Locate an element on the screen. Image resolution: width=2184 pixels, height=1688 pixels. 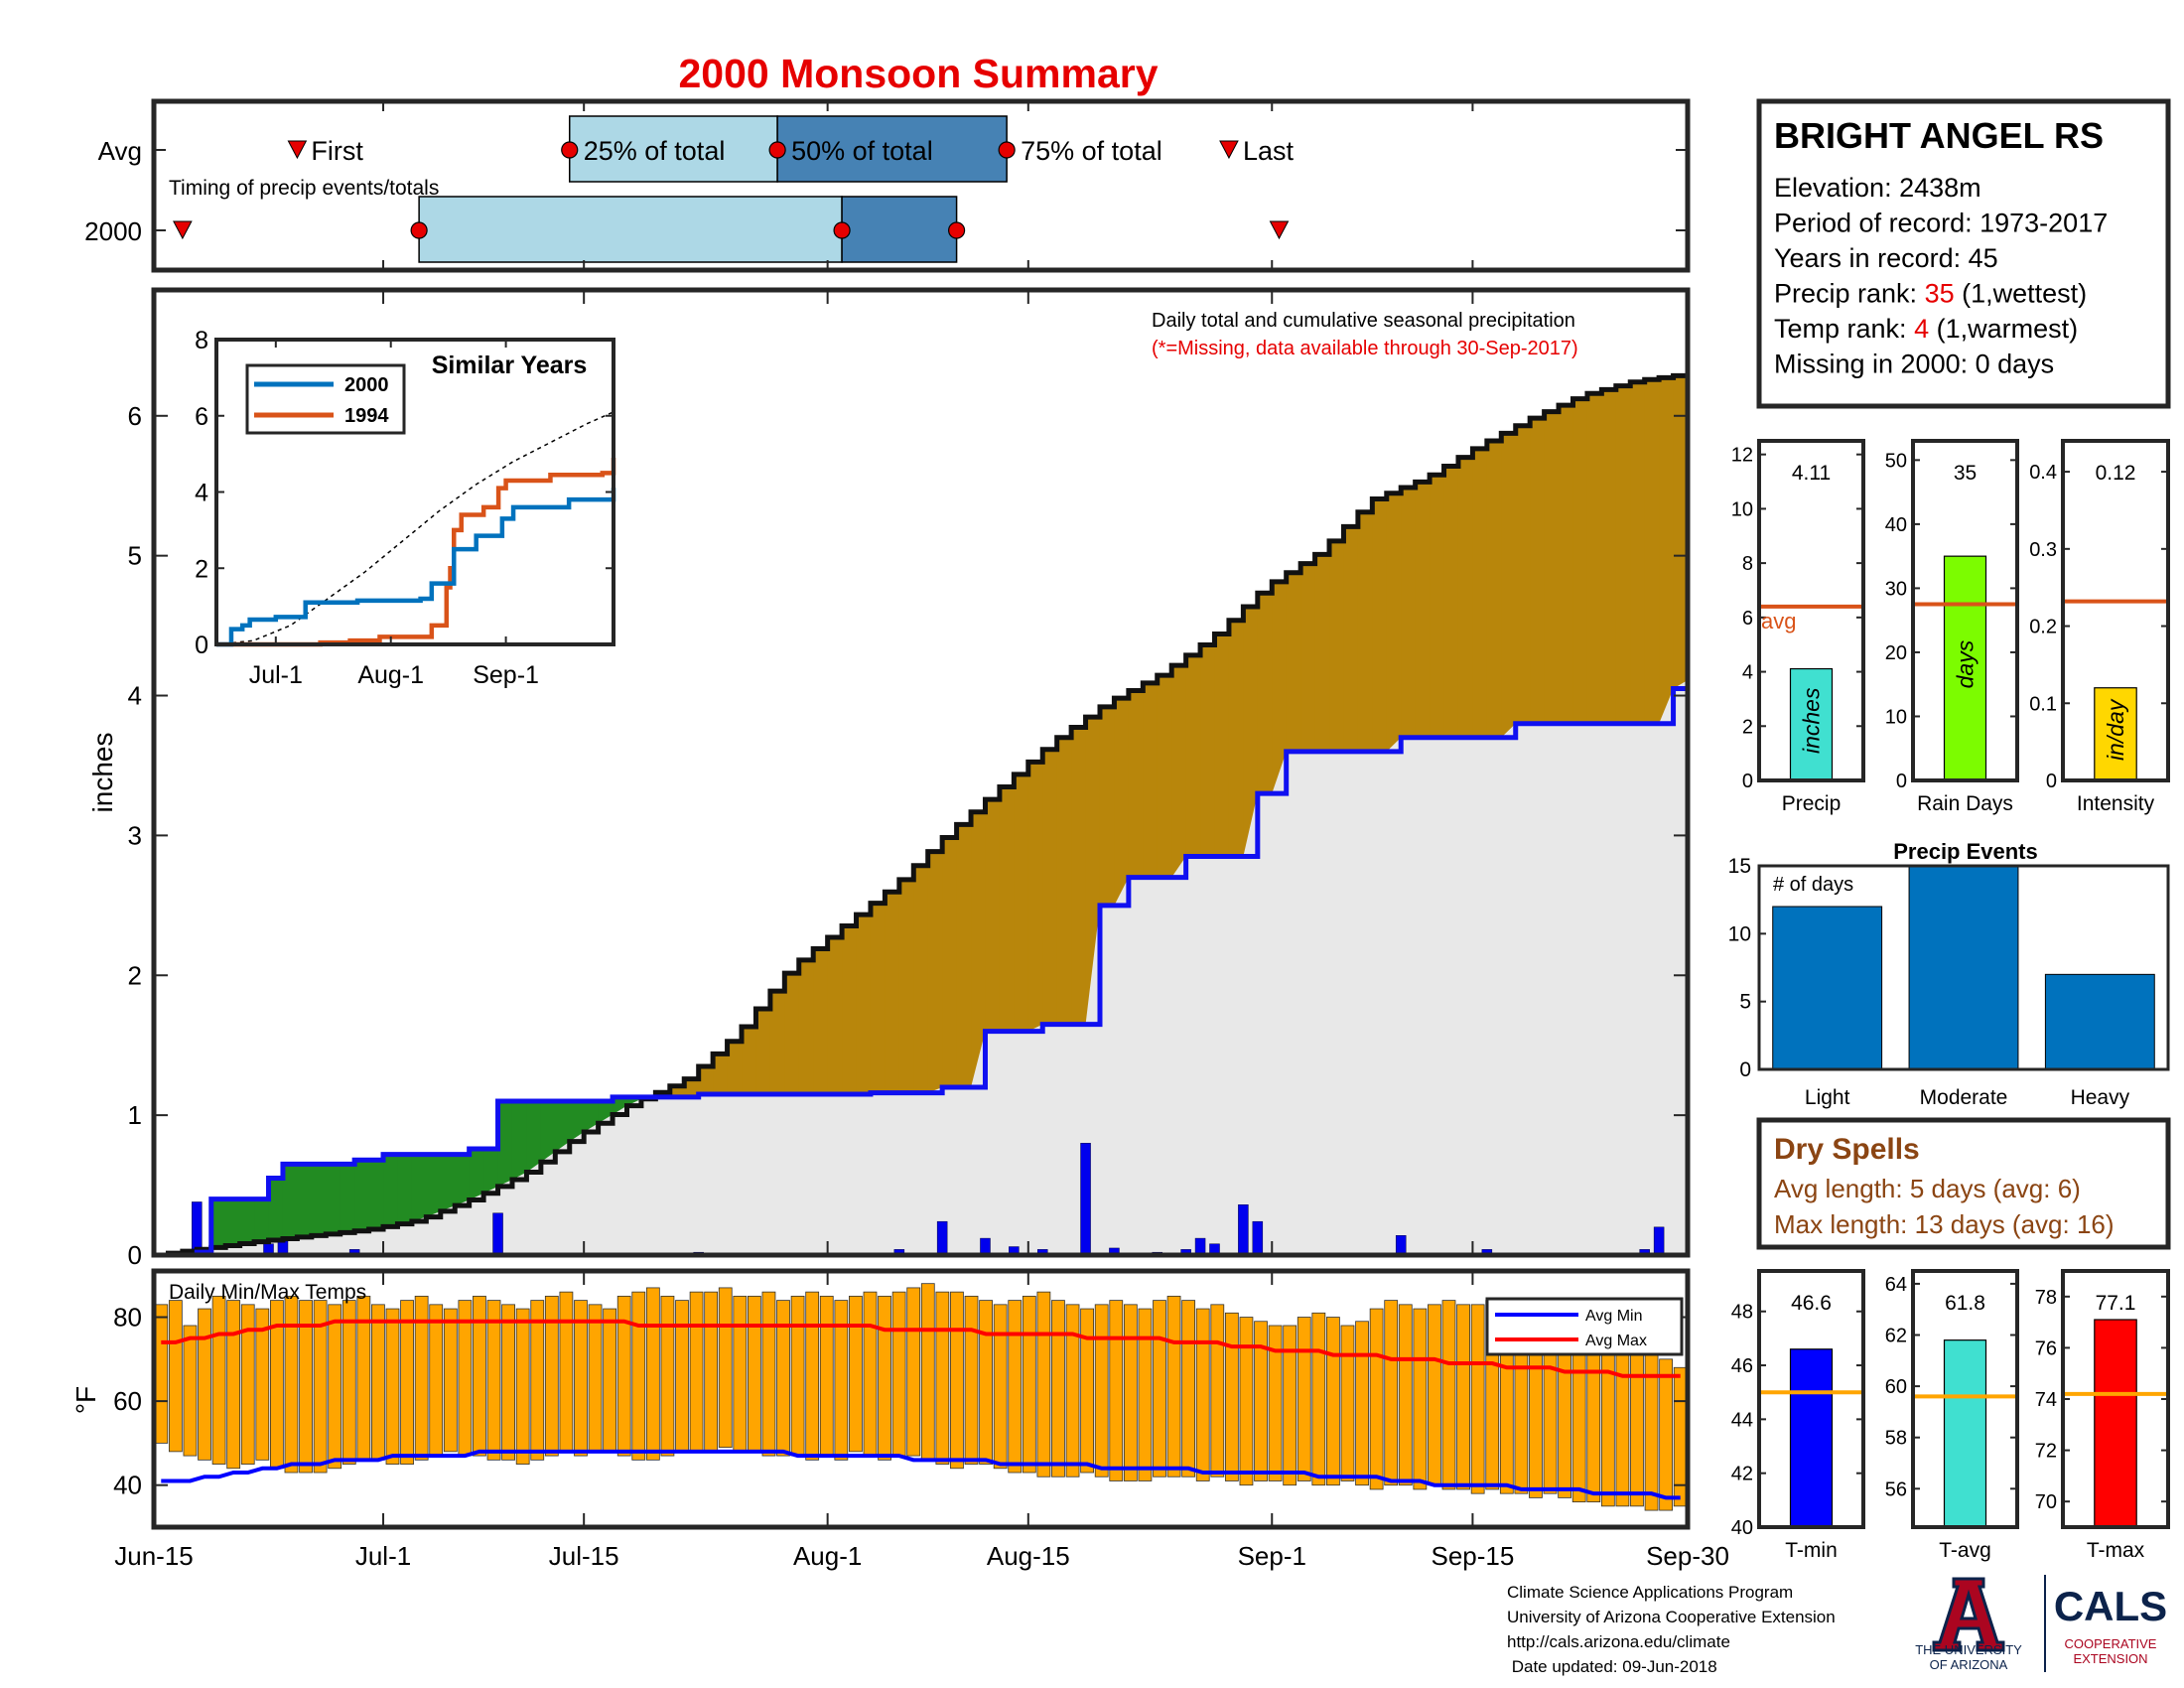
x-axis-label: Jul-15 is located at coordinates (584, 1556).